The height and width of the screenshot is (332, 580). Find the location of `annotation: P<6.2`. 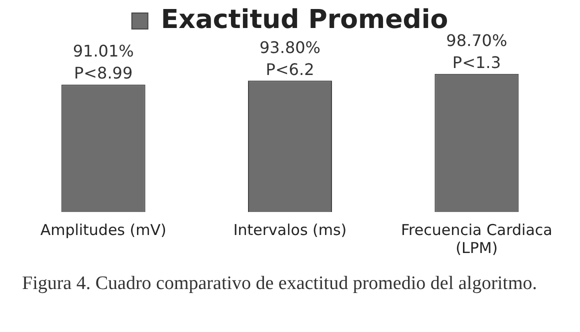

annotation: P<6.2 is located at coordinates (290, 69).